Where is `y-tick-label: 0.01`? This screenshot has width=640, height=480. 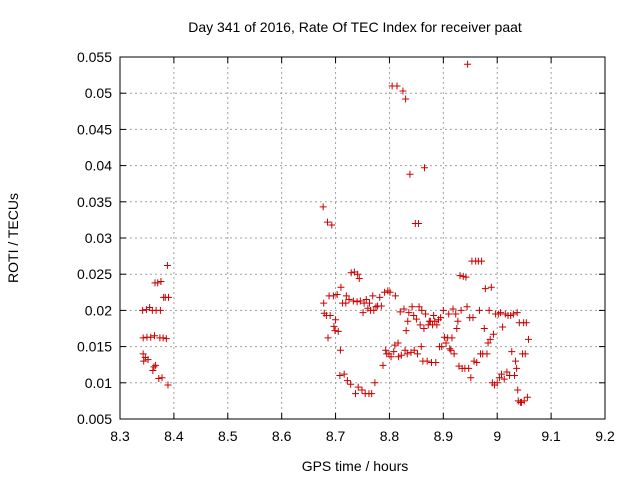 y-tick-label: 0.01 is located at coordinates (98, 383).